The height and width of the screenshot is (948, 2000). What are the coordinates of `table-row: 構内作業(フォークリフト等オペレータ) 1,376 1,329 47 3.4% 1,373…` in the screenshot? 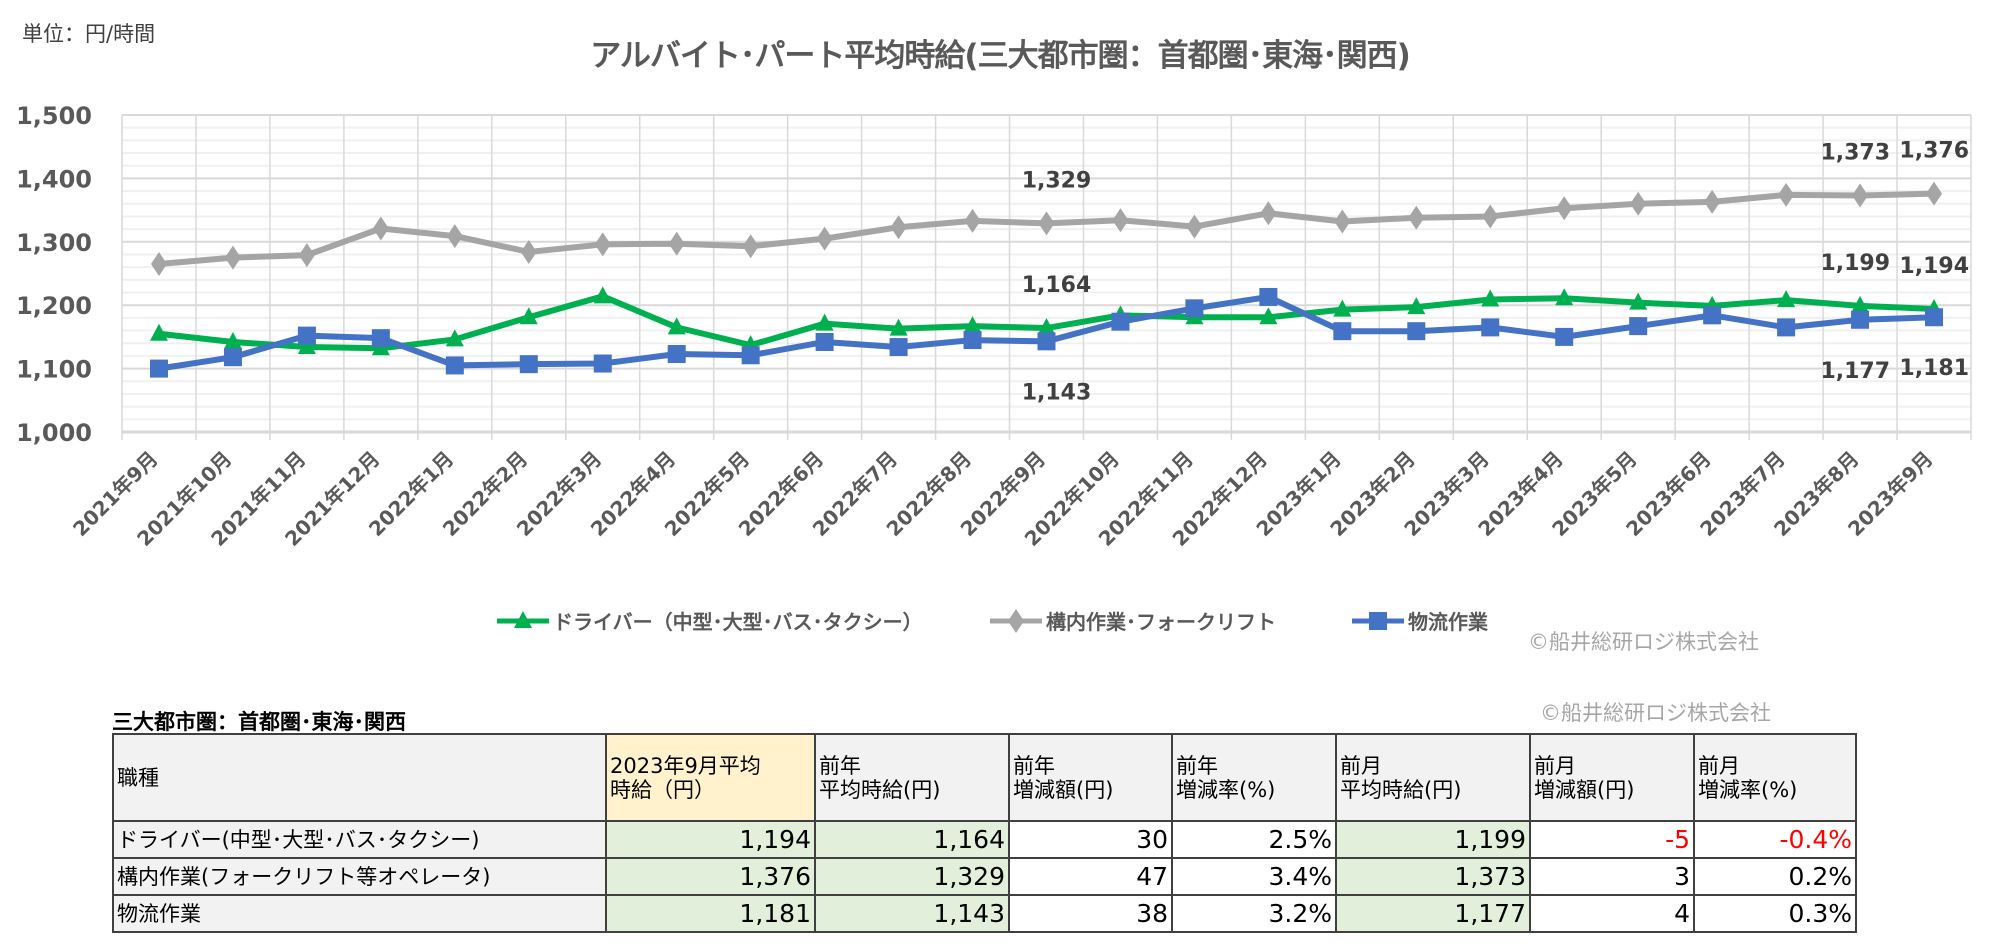 It's located at (984, 876).